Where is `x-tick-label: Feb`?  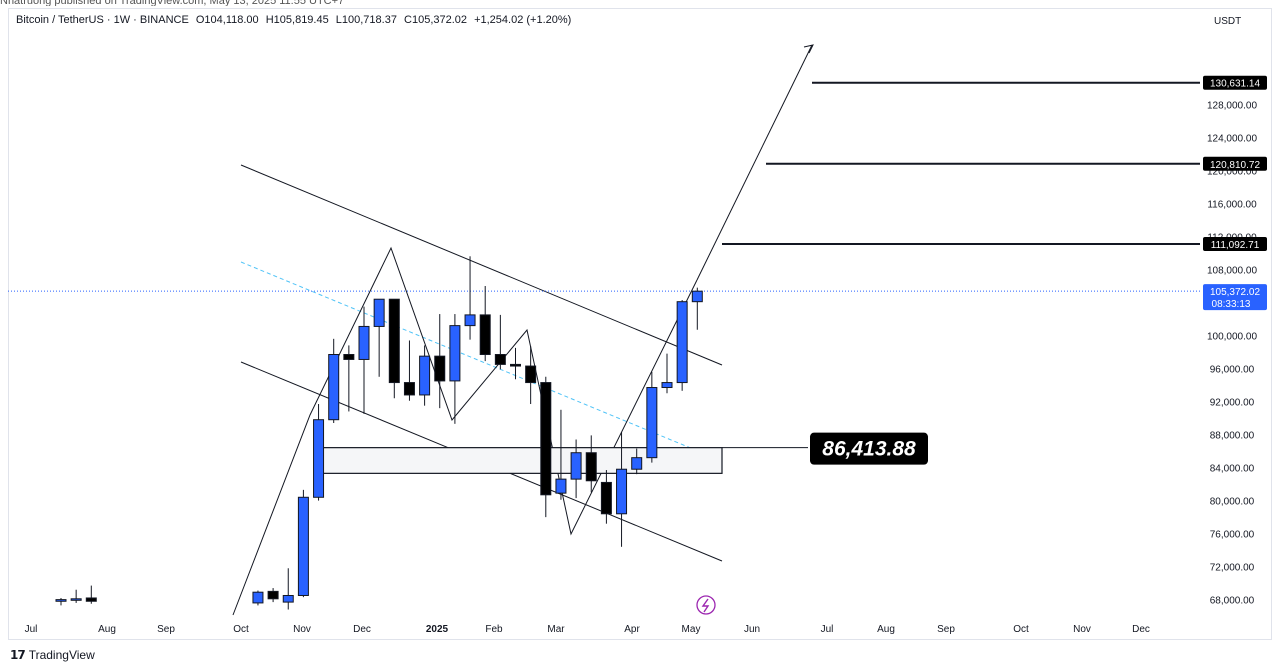 x-tick-label: Feb is located at coordinates (494, 629).